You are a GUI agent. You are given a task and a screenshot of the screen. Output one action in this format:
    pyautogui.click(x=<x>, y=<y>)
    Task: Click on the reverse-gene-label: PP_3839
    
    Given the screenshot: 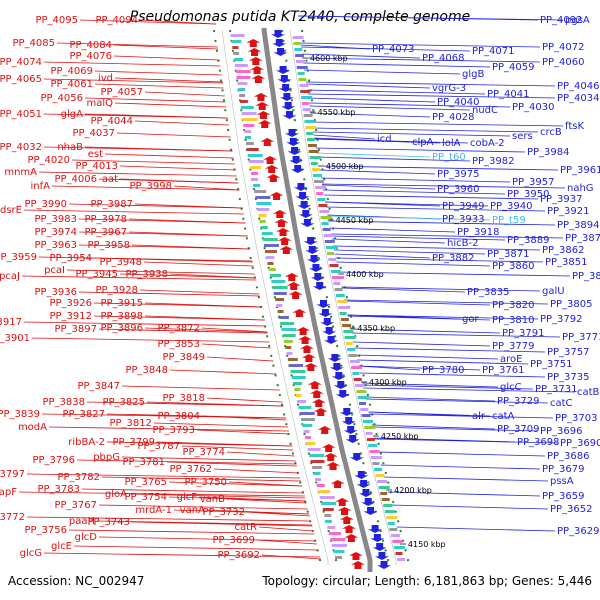 What is the action you would take?
    pyautogui.click(x=20, y=414)
    